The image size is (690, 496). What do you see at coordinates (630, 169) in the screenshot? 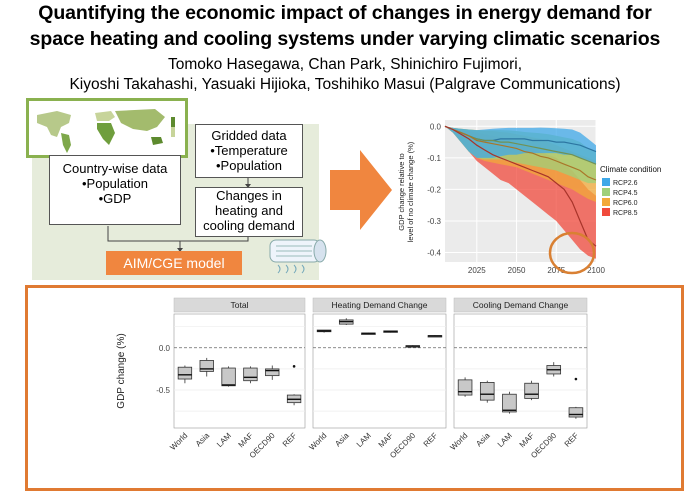
I see `legend-title: Climate condition` at bounding box center [630, 169].